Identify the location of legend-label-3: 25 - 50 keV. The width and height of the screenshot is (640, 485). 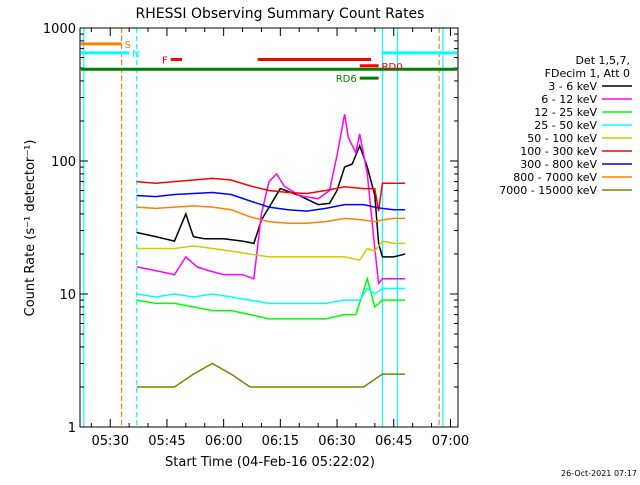
(565, 125).